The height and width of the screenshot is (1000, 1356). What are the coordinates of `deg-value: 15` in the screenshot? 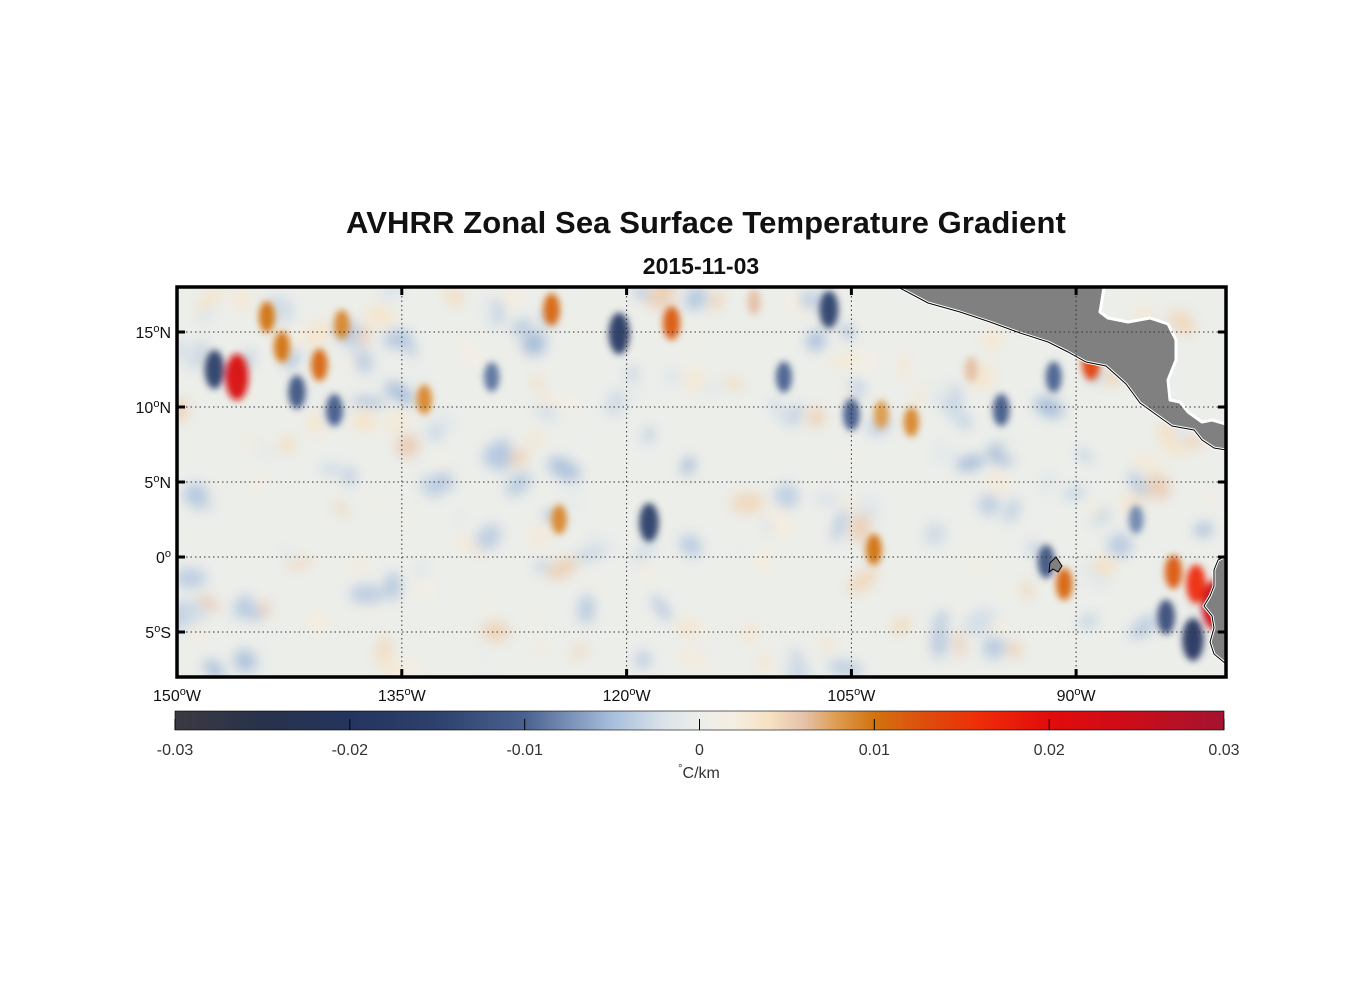 It's located at (145, 333).